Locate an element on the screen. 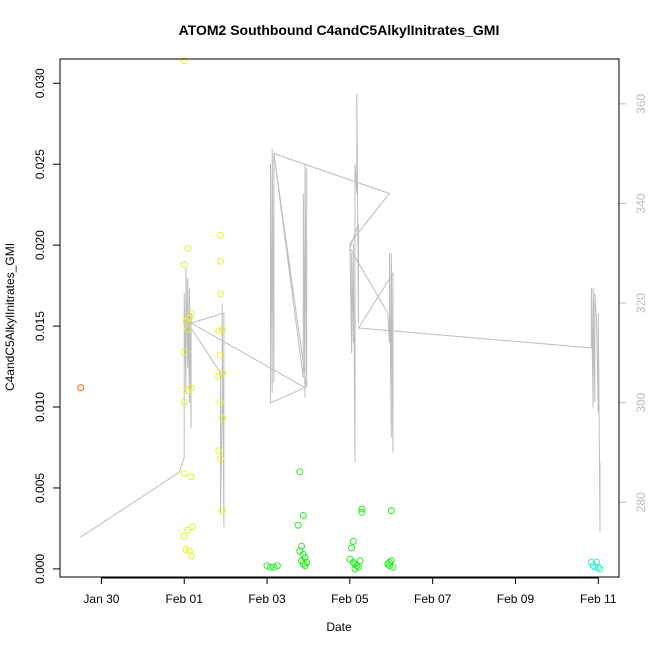 This screenshot has width=650, height=650. x-tick-label: Feb 11 is located at coordinates (598, 599).